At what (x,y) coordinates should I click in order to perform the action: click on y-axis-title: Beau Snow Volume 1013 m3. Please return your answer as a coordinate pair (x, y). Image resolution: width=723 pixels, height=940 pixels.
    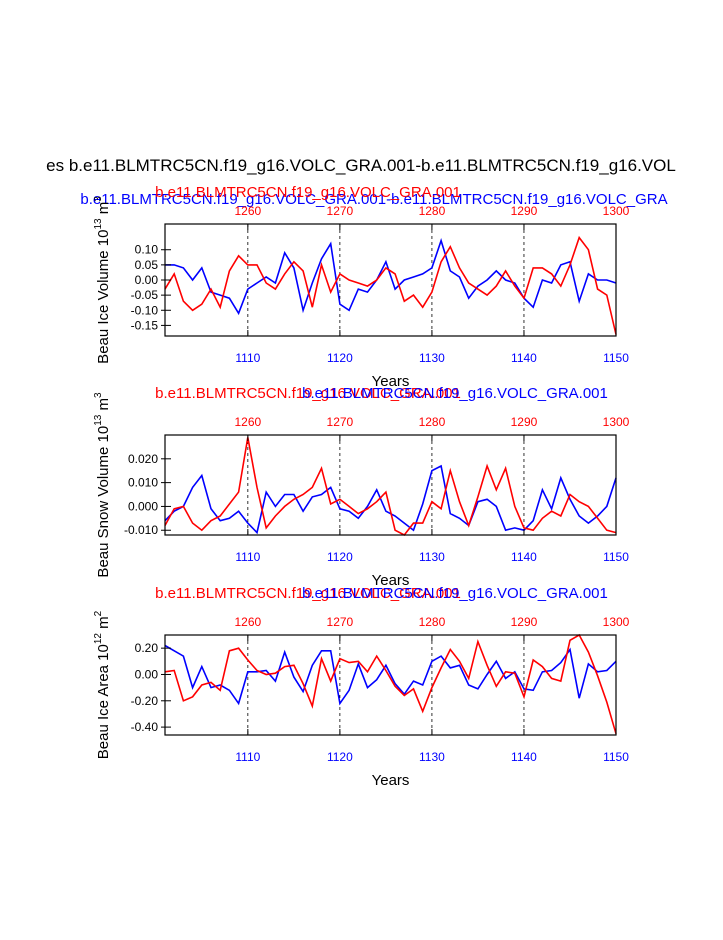
    Looking at the image, I should click on (102, 485).